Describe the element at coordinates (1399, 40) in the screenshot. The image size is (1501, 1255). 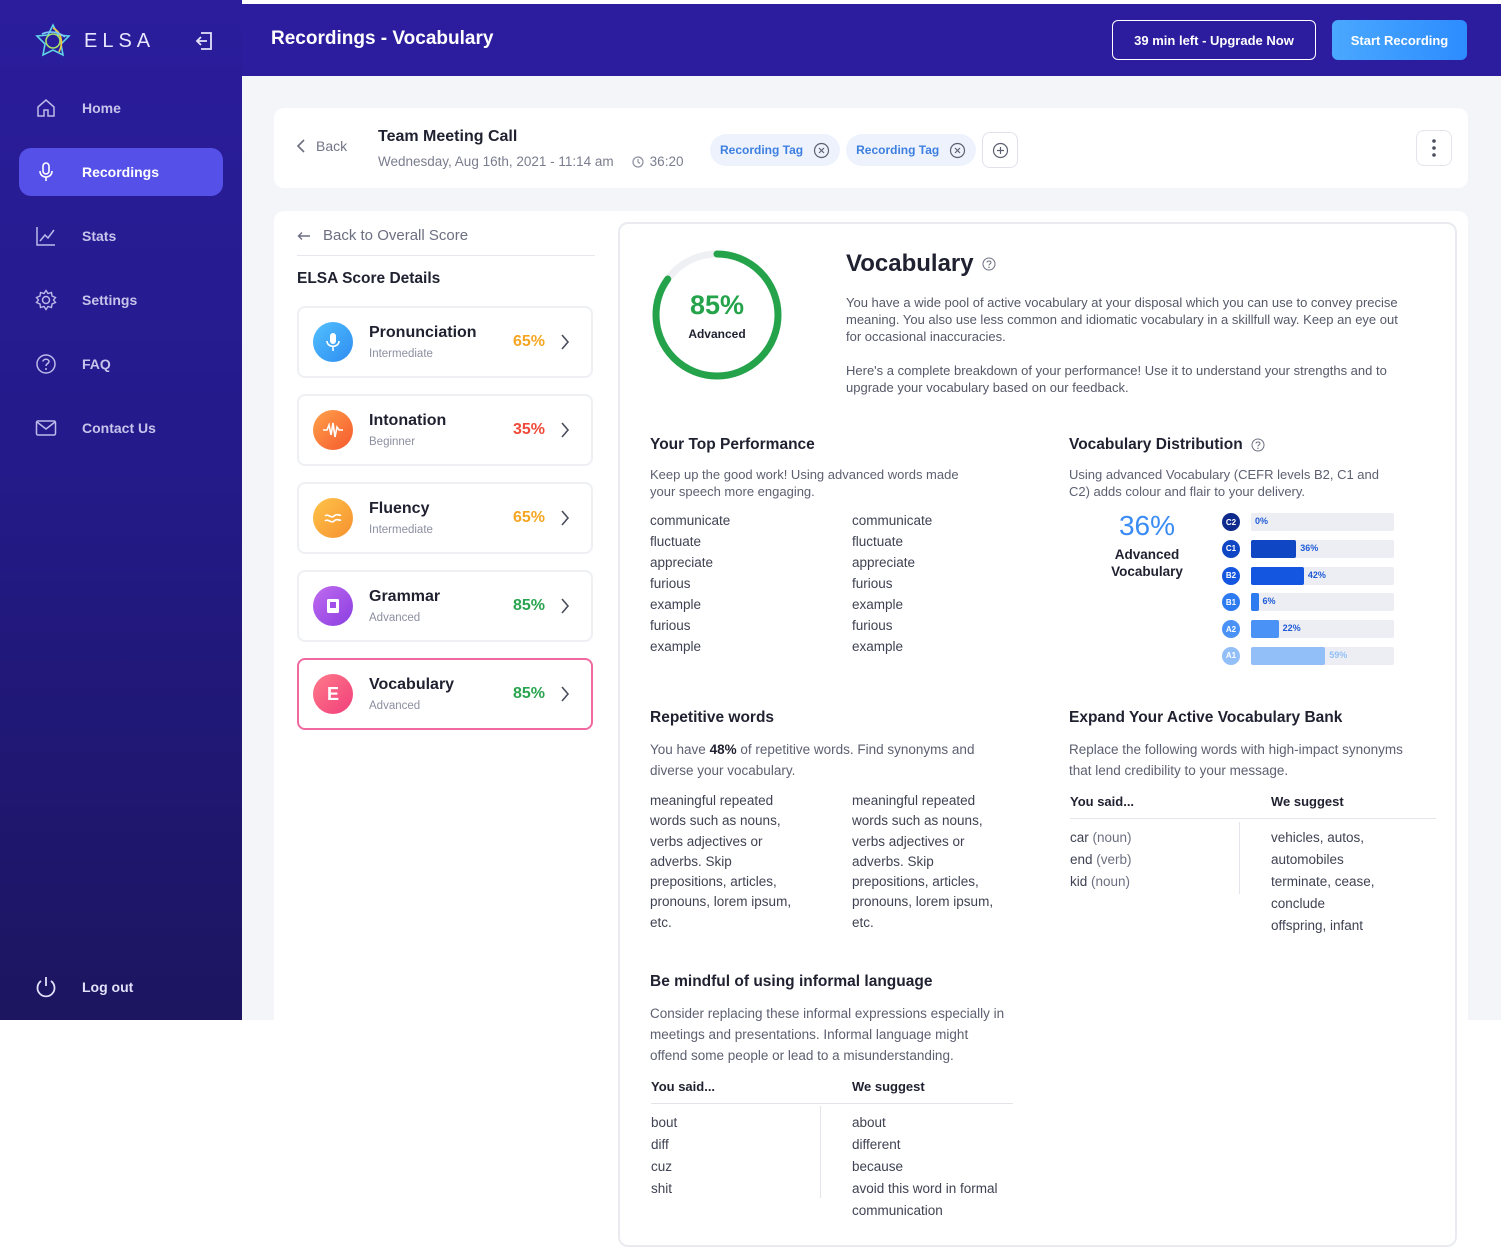
I see `start-recording-button: Start Recording` at that location.